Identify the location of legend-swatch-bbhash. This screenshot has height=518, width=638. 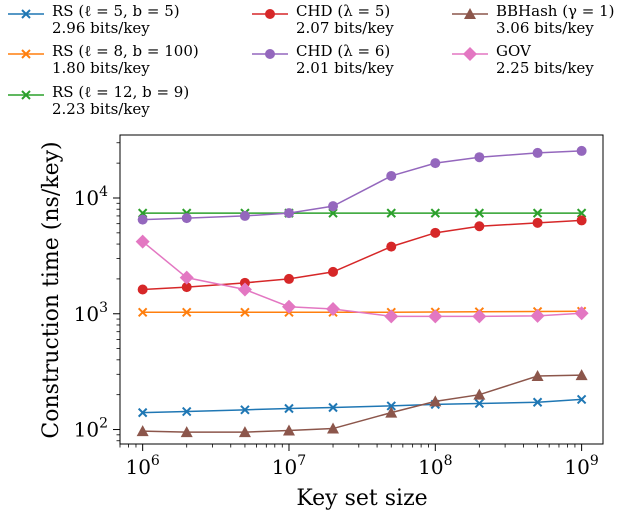
(470, 13).